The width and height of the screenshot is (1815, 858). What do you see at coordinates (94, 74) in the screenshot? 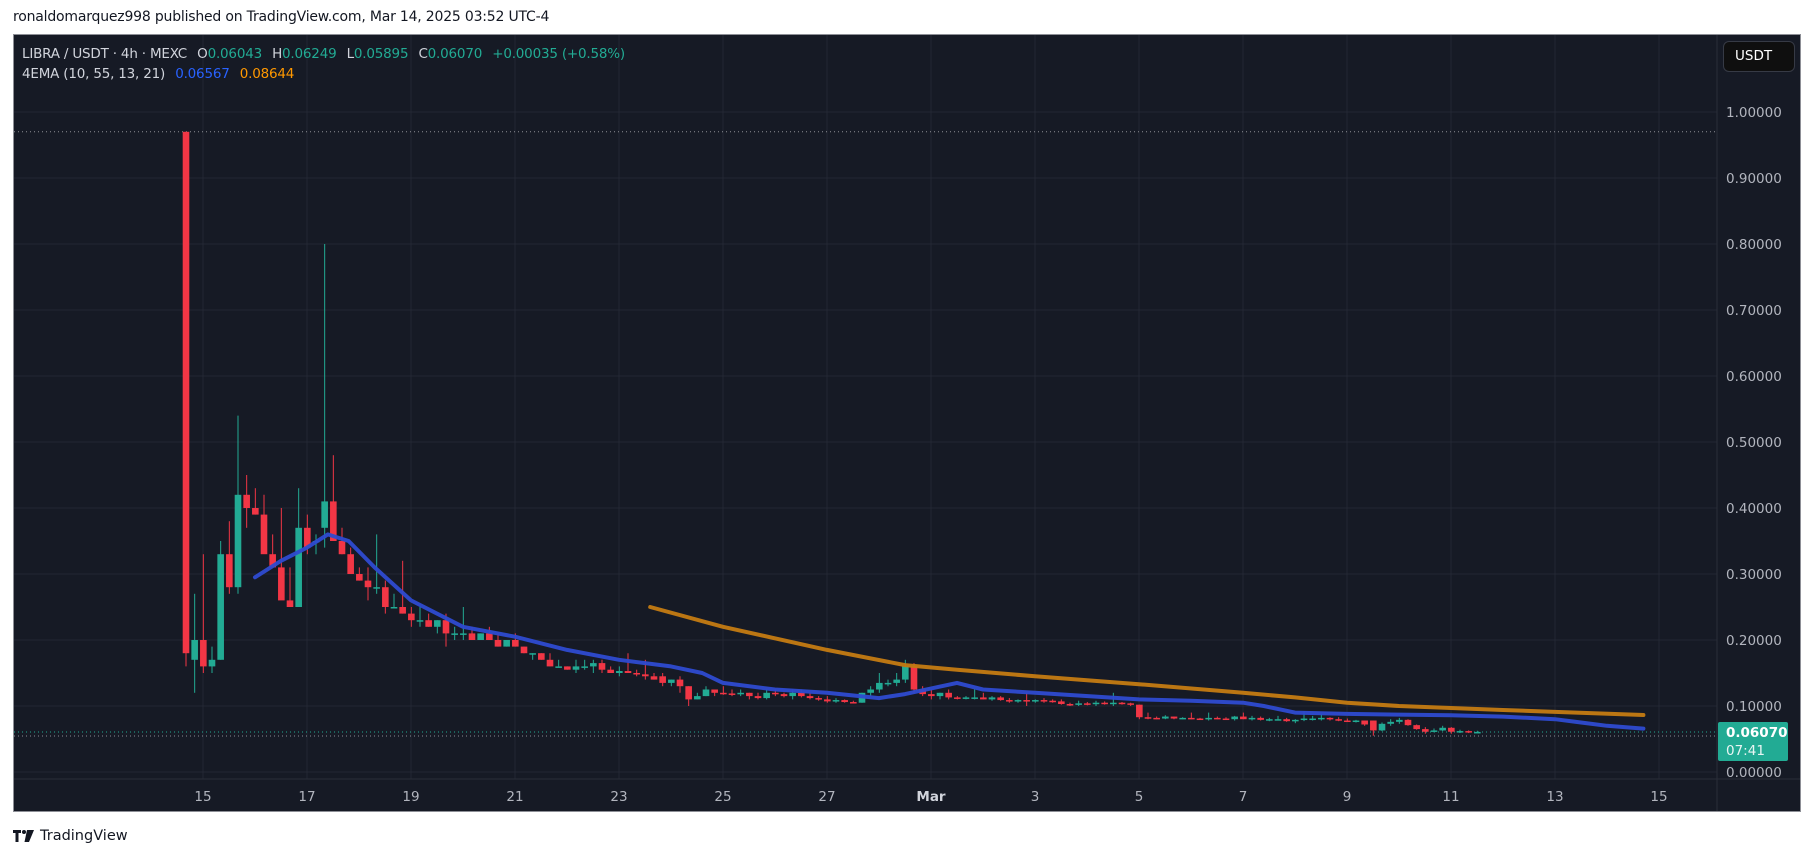
I see `indicator-name: 4EMA (10, 55, 13, 21)` at bounding box center [94, 74].